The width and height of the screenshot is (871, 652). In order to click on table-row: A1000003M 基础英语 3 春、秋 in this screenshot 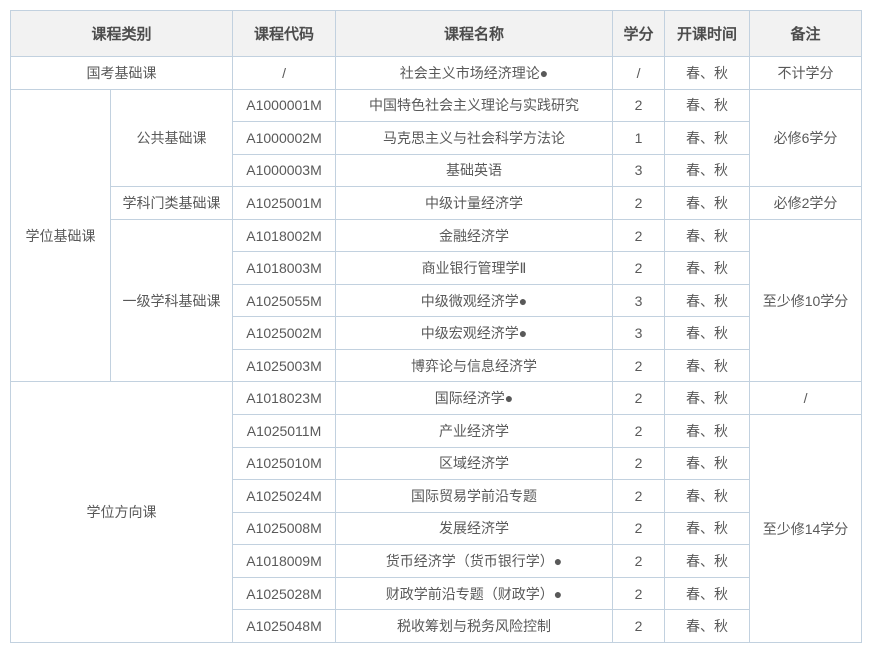, I will do `click(436, 170)`.